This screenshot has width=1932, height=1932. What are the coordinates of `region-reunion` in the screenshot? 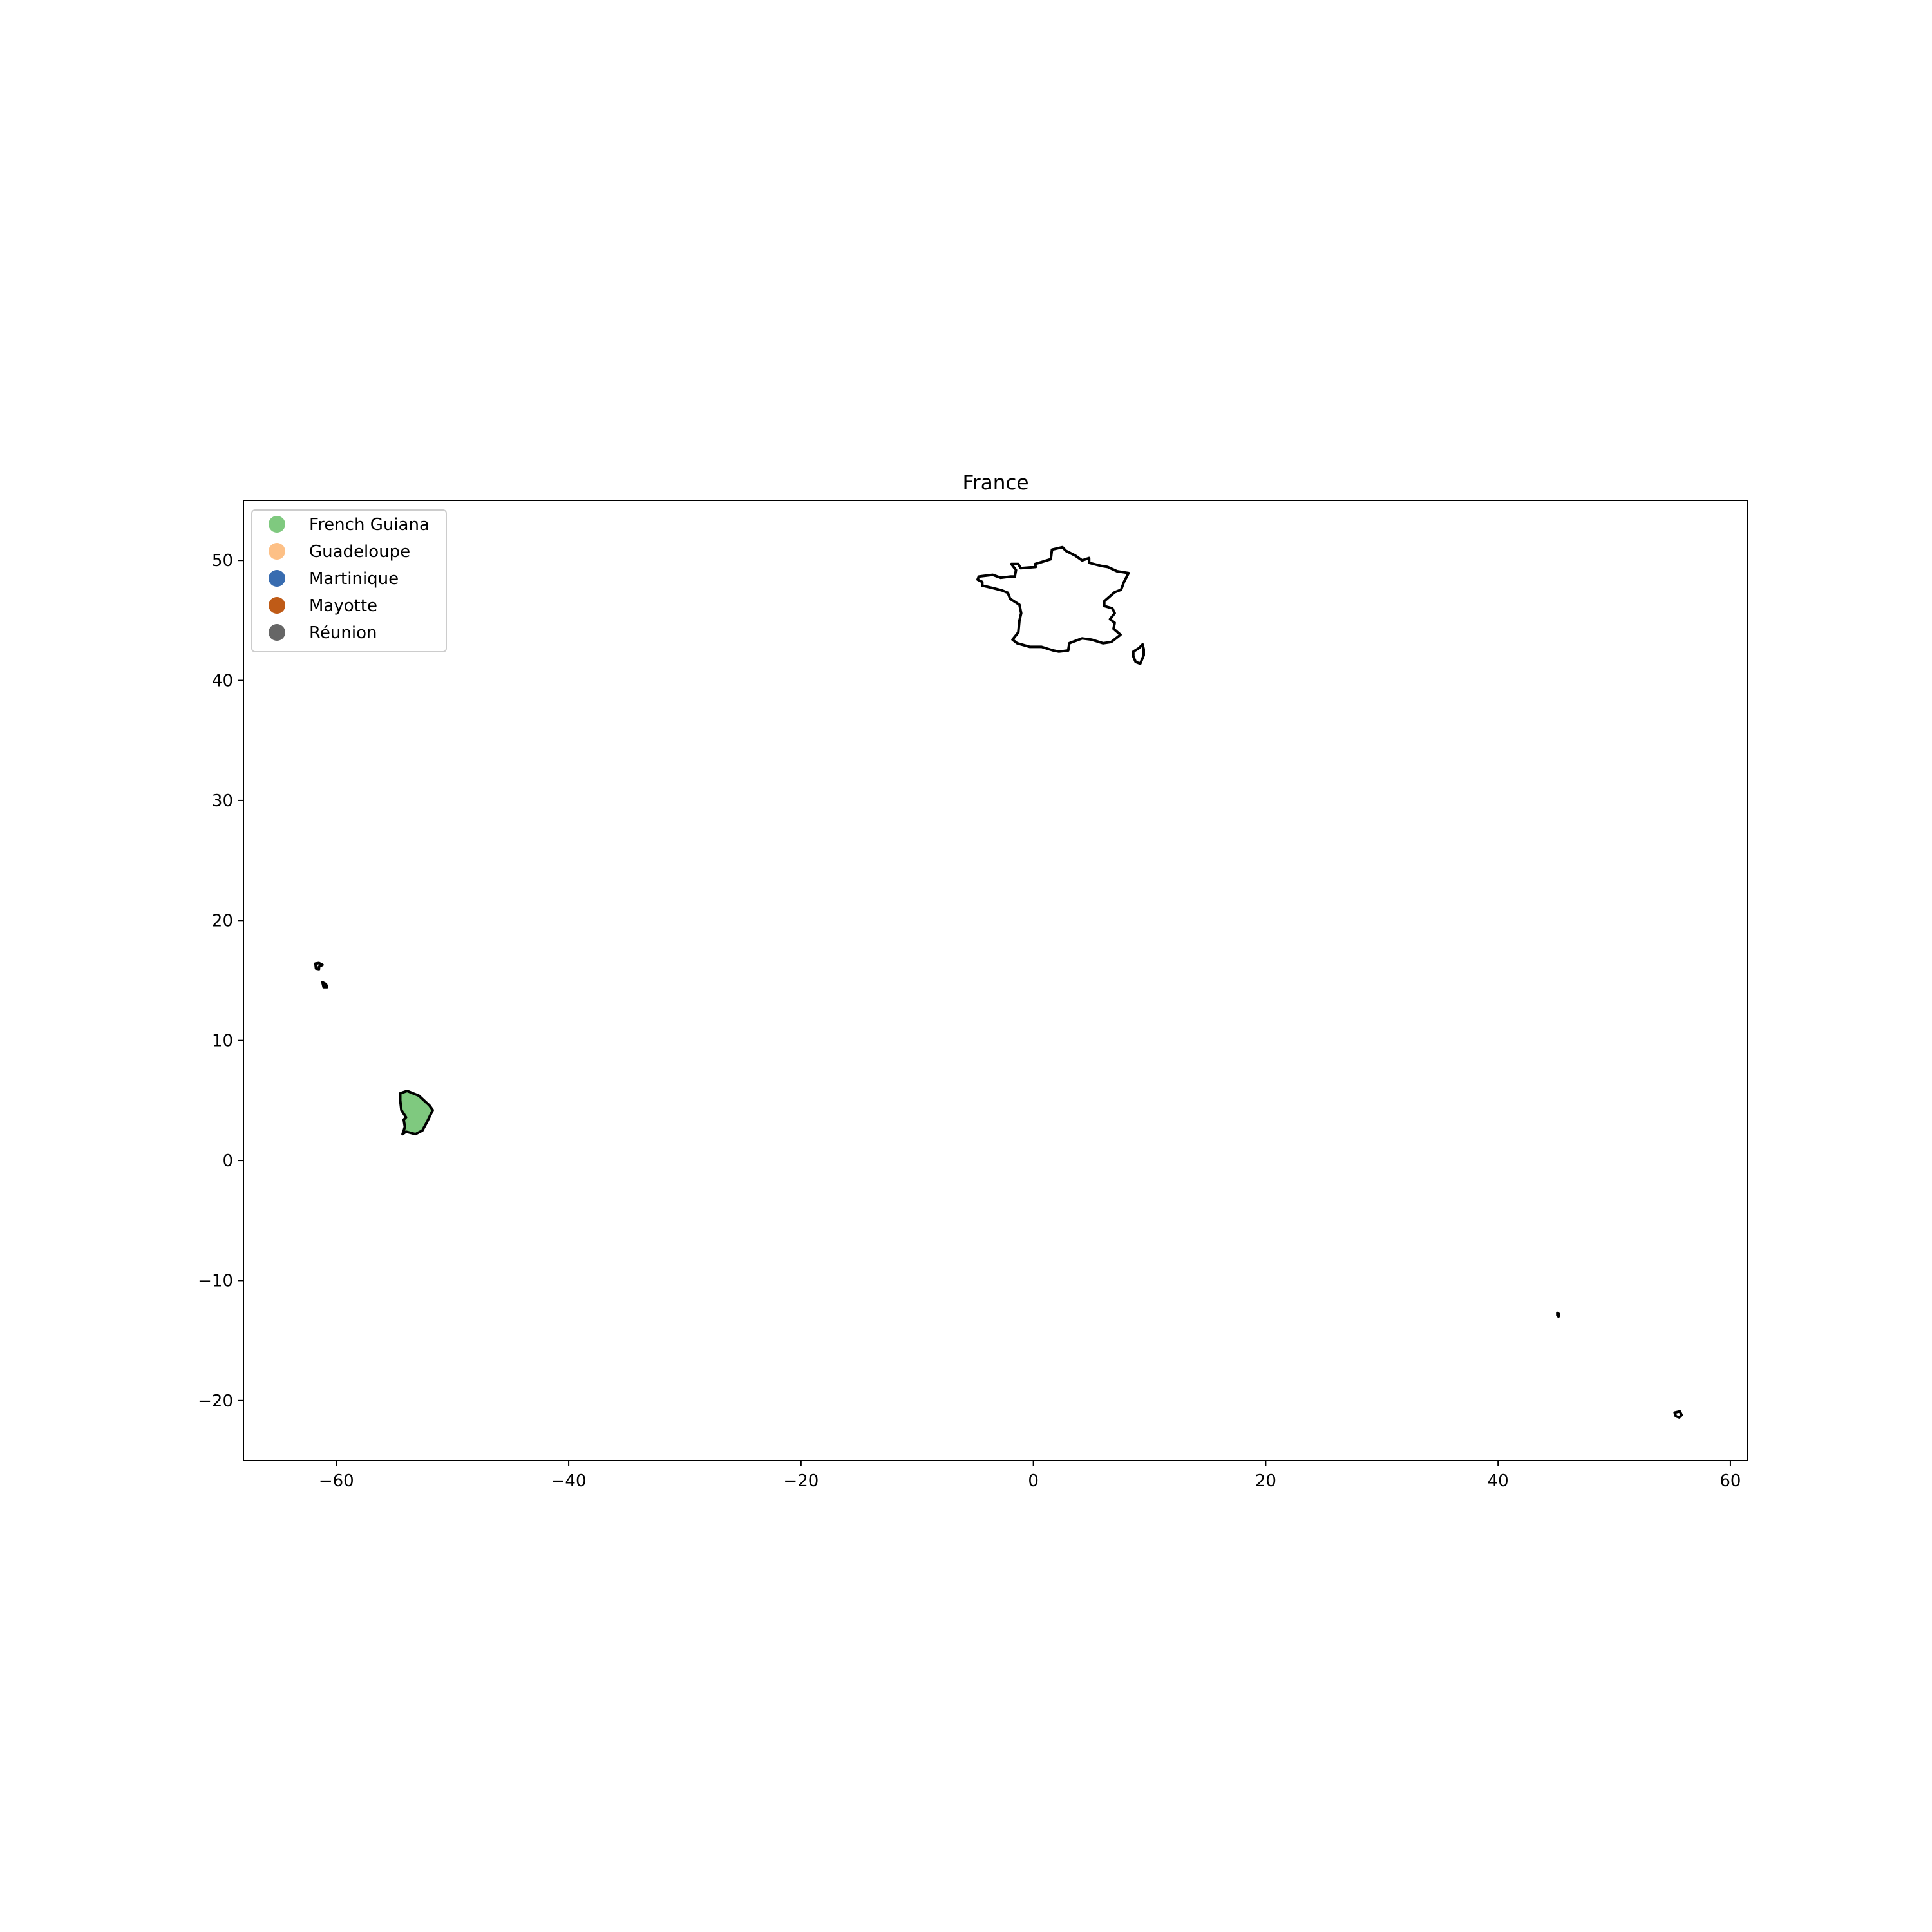 It's located at (1678, 1415).